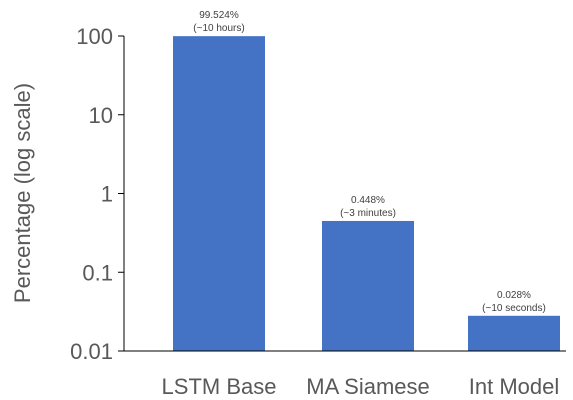 The width and height of the screenshot is (573, 400). What do you see at coordinates (368, 200) in the screenshot?
I see `data-label-value: 0.448%` at bounding box center [368, 200].